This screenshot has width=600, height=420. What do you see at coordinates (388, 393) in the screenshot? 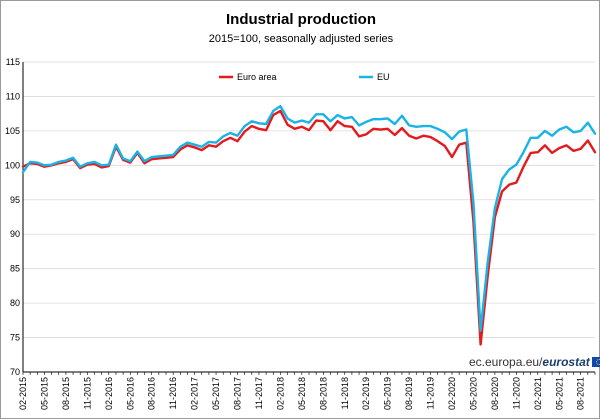
I see `x-tick-label: 05-2019` at bounding box center [388, 393].